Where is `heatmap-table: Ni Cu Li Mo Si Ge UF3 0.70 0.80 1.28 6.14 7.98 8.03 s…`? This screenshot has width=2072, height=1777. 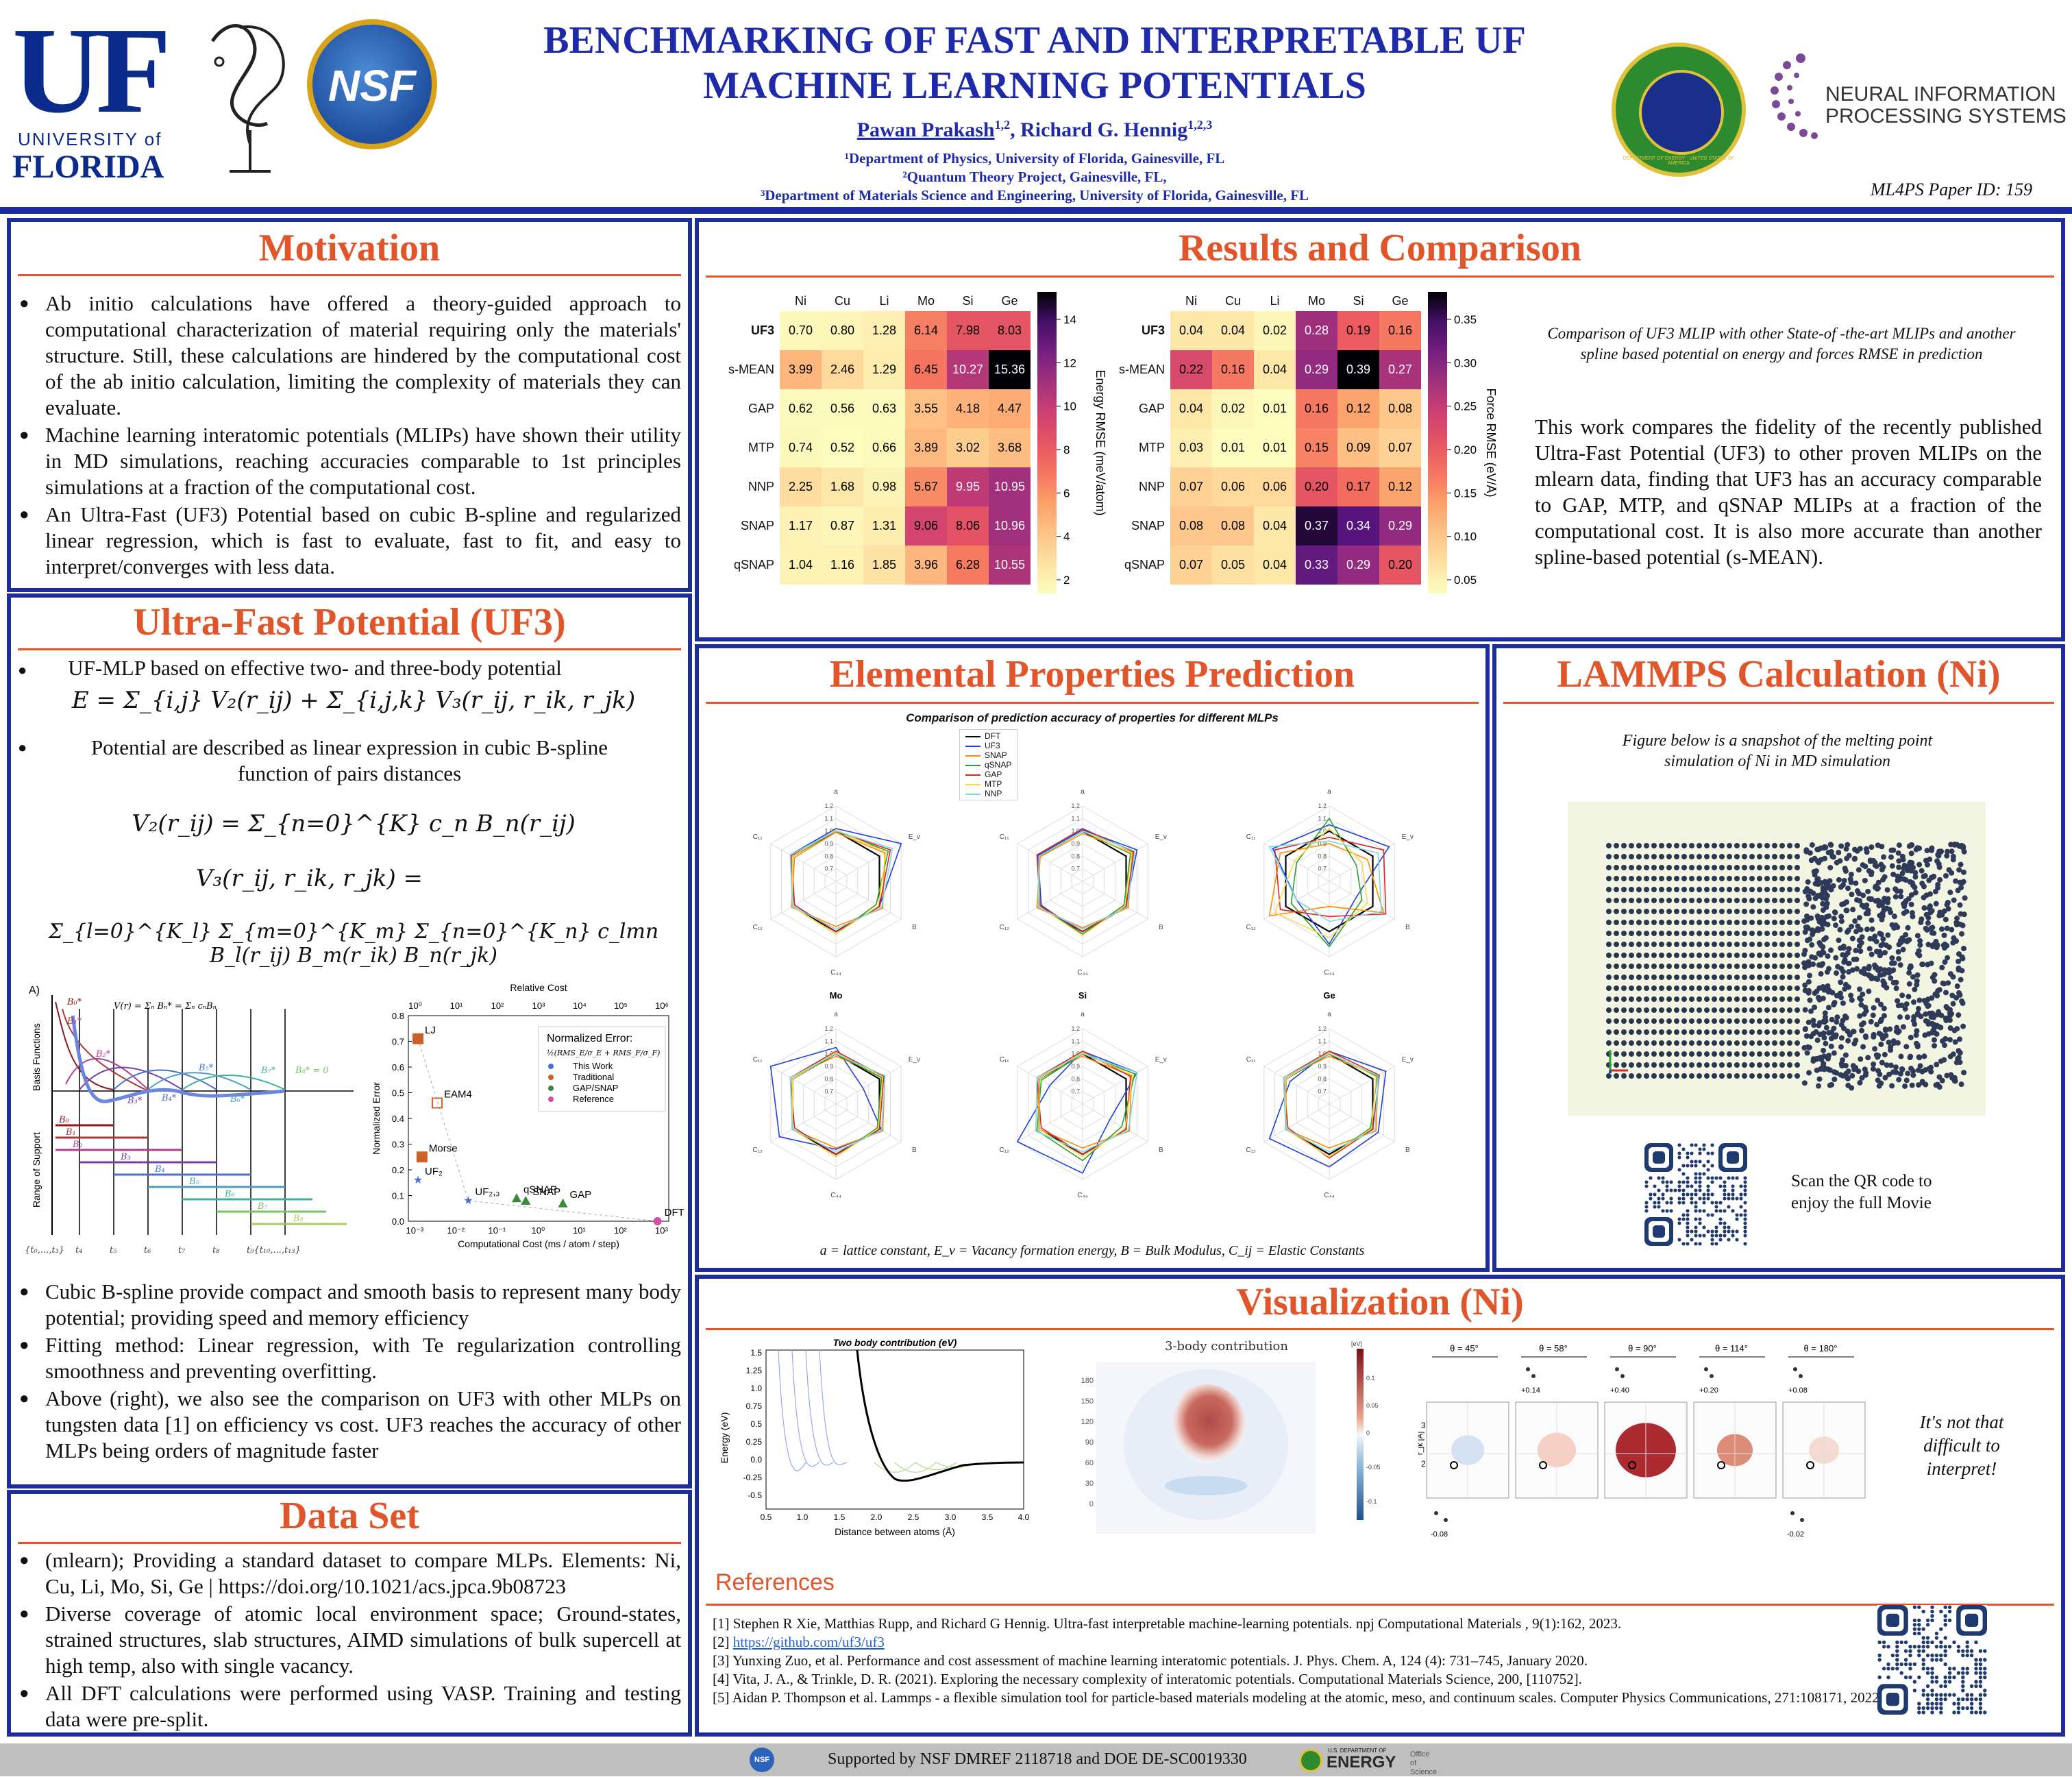 heatmap-table: Ni Cu Li Mo Si Ge UF3 0.70 0.80 1.28 6.14 7.98 8.03 s… is located at coordinates (875, 438).